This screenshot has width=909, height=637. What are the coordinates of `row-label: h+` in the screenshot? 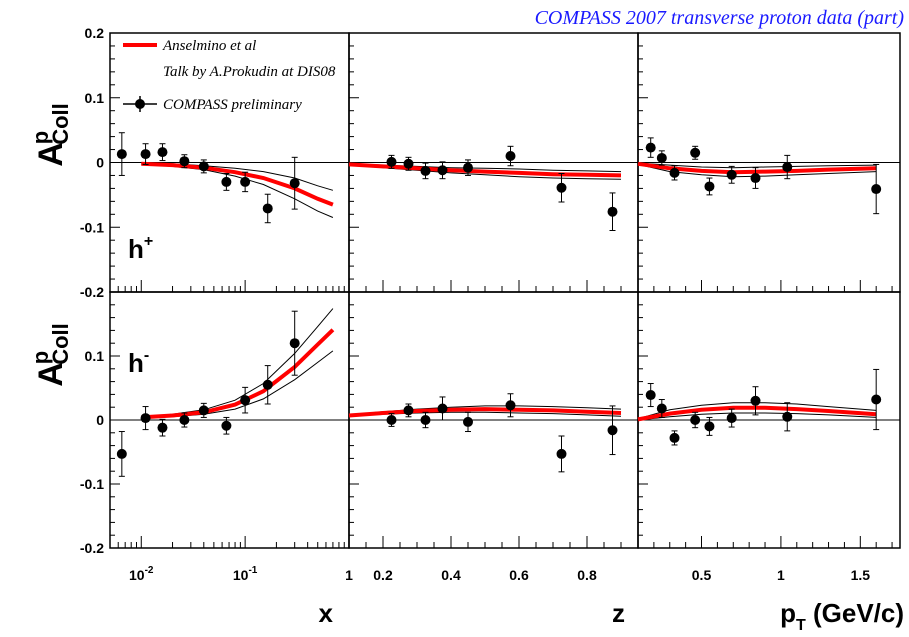 It's located at (140, 248).